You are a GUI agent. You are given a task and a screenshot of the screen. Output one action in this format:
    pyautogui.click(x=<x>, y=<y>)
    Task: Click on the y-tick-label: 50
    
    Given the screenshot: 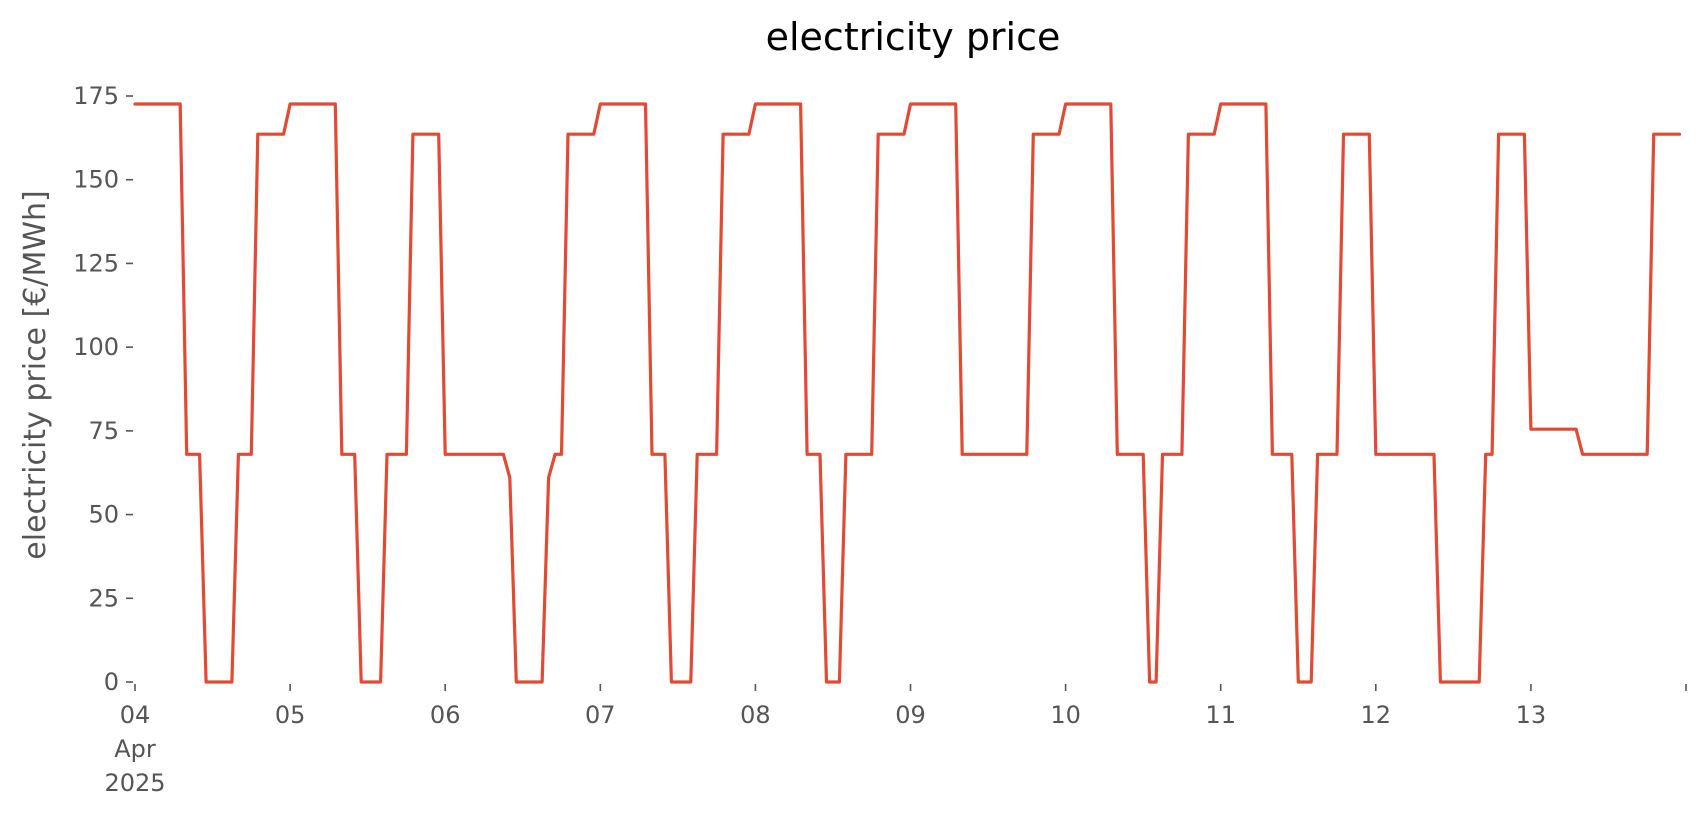 What is the action you would take?
    pyautogui.click(x=103, y=515)
    